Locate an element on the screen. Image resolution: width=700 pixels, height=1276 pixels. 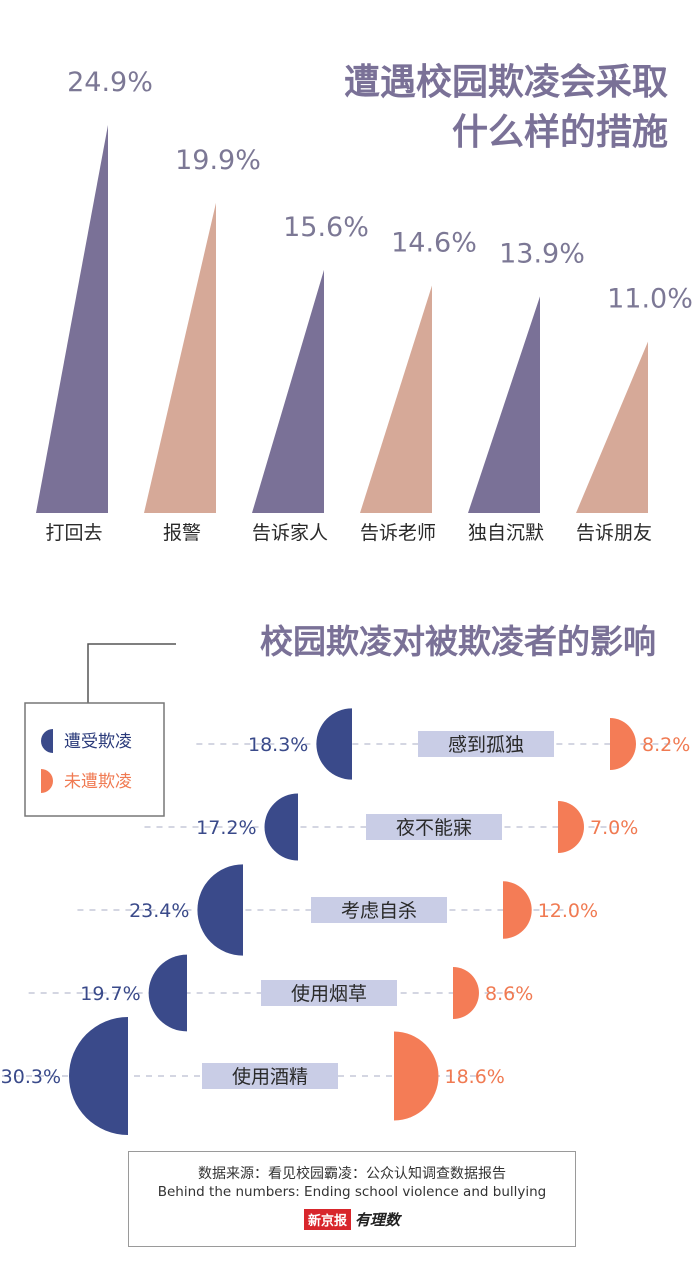
category-label-1: 打回去 is located at coordinates (73, 533).